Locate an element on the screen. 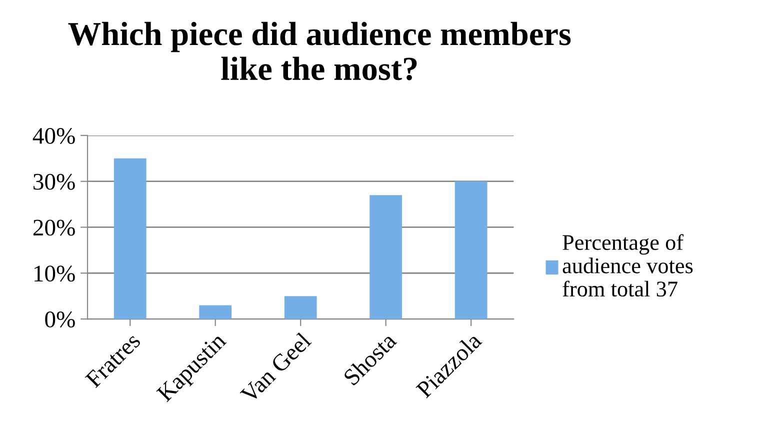 The width and height of the screenshot is (761, 437). y-tick-label: 20% is located at coordinates (54, 228).